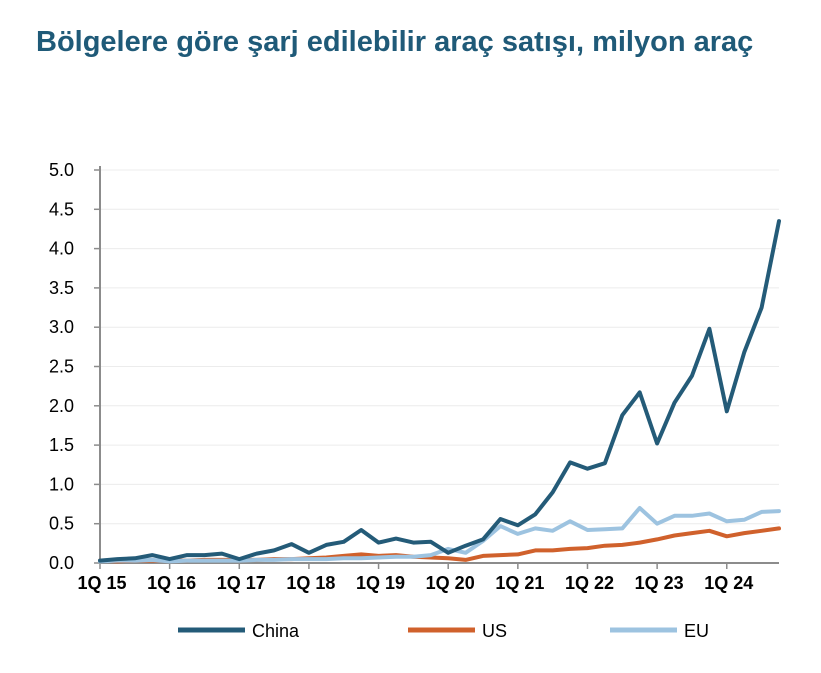 The height and width of the screenshot is (673, 821). Describe the element at coordinates (241, 583) in the screenshot. I see `x-tick-label: 1Q 17` at that location.